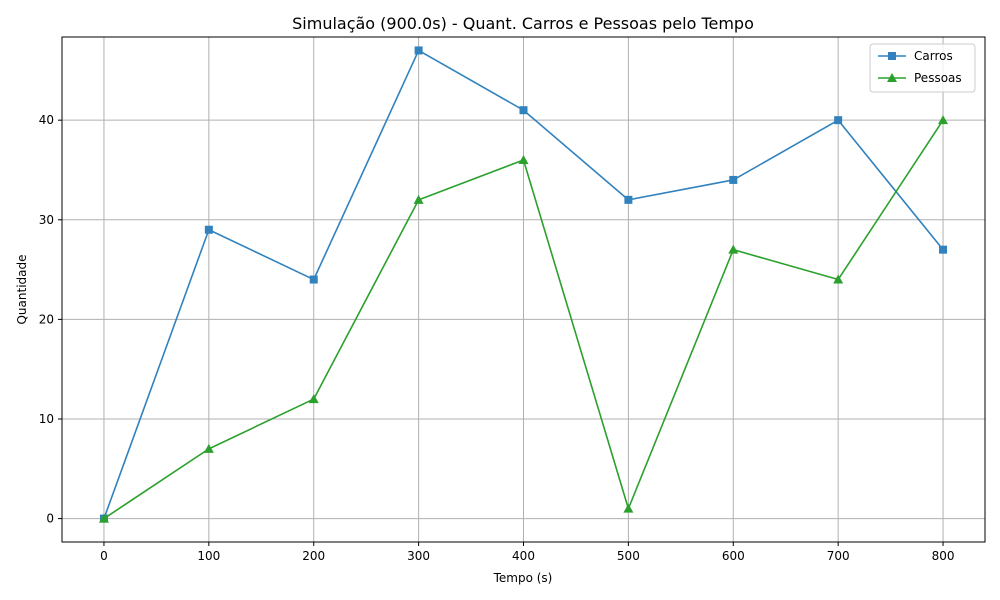 The width and height of the screenshot is (1000, 600). Describe the element at coordinates (943, 556) in the screenshot. I see `x-tick-label: 800` at that location.